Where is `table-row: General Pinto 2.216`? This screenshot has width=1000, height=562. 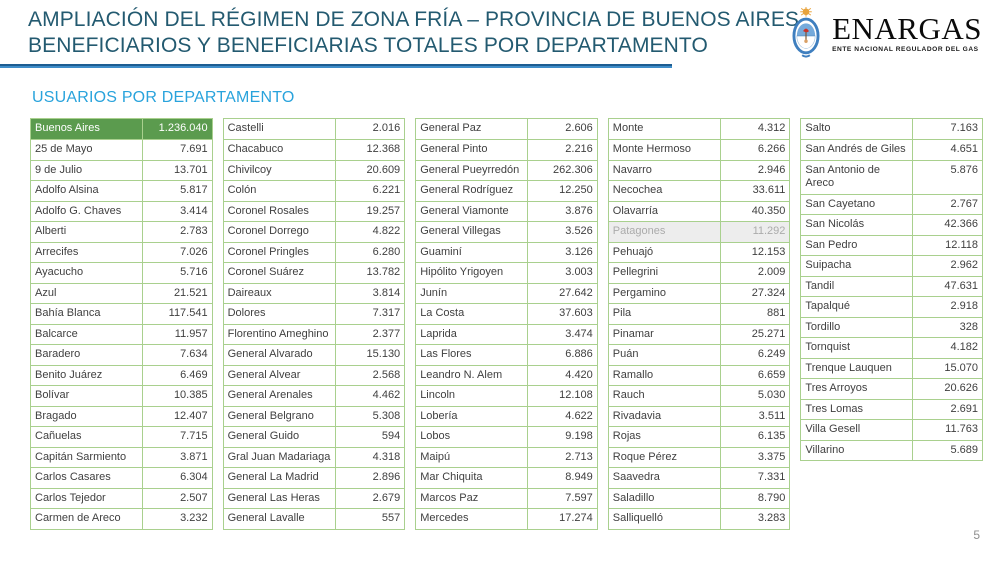 table-row: General Pinto 2.216 is located at coordinates (506, 149).